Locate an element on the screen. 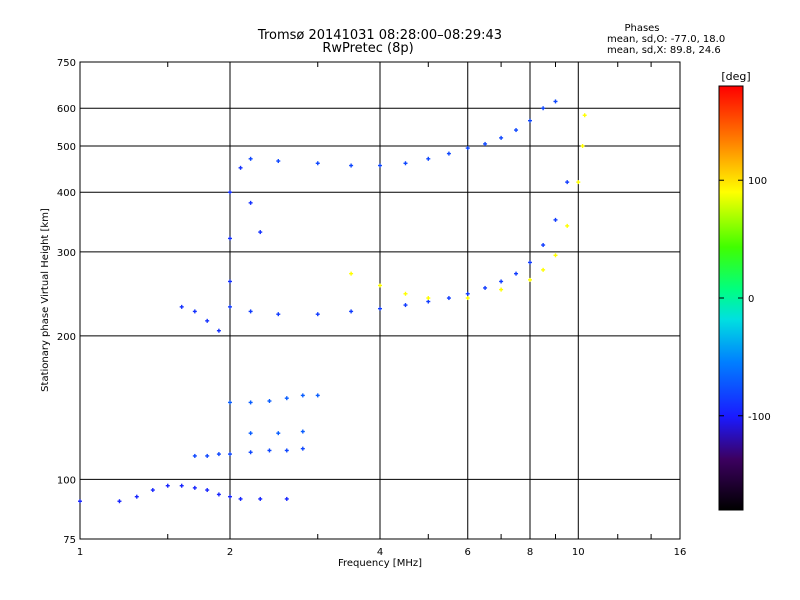  colorbar-tick-label: 100 is located at coordinates (757, 181).